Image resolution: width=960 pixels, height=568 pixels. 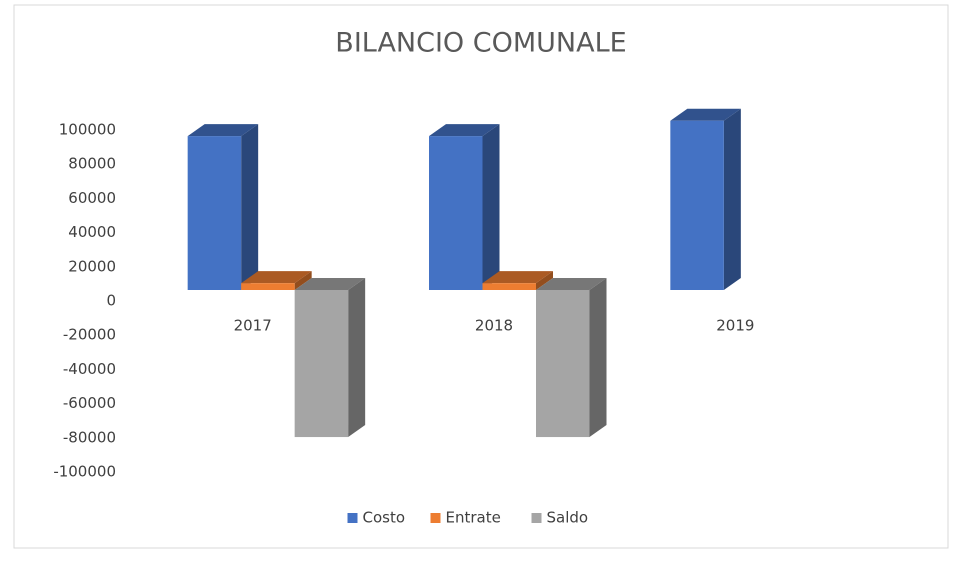 What do you see at coordinates (473, 518) in the screenshot?
I see `legend-label: Entrate` at bounding box center [473, 518].